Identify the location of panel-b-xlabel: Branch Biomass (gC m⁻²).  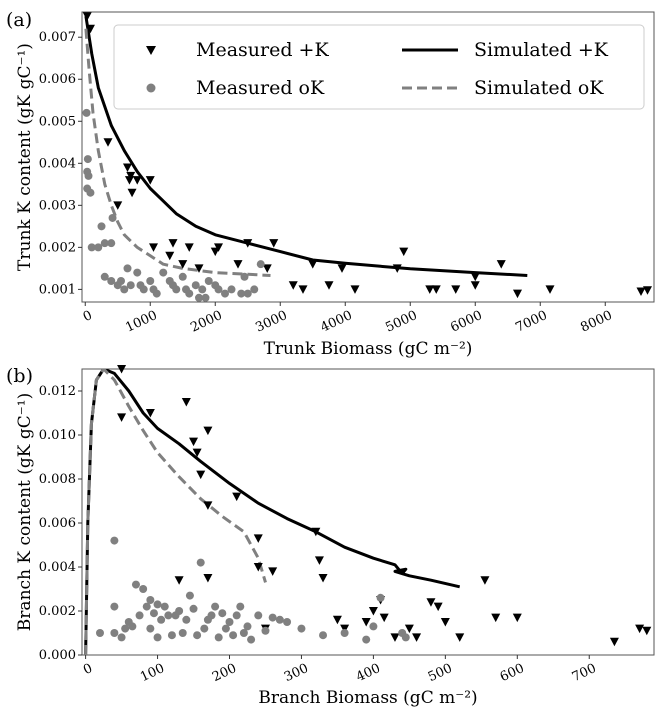
(367, 698).